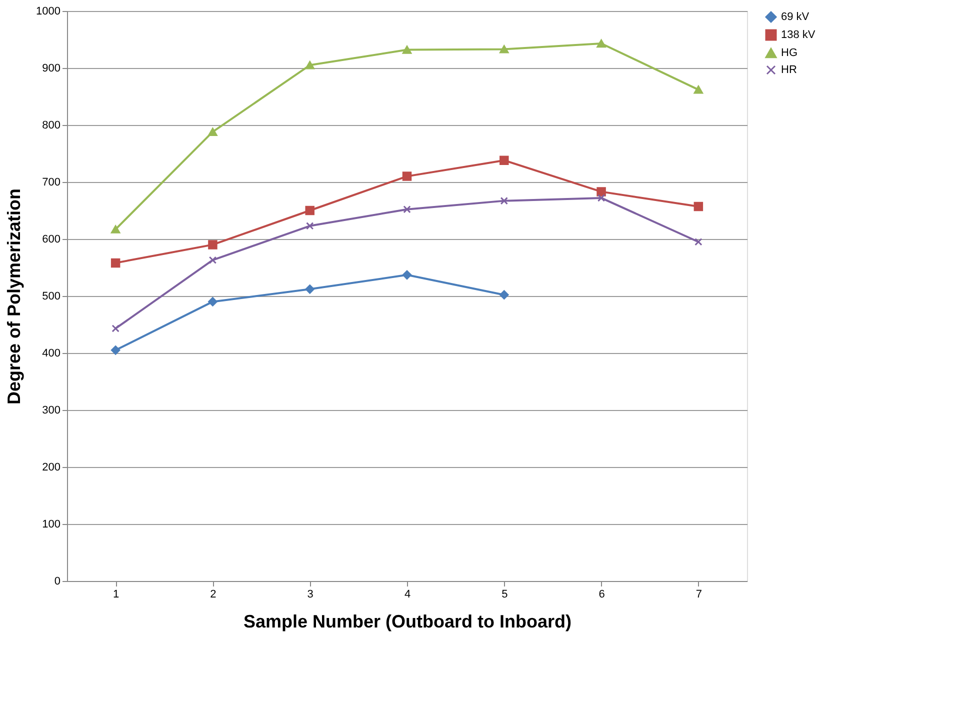  What do you see at coordinates (51, 240) in the screenshot?
I see `y-tick-label: 600` at bounding box center [51, 240].